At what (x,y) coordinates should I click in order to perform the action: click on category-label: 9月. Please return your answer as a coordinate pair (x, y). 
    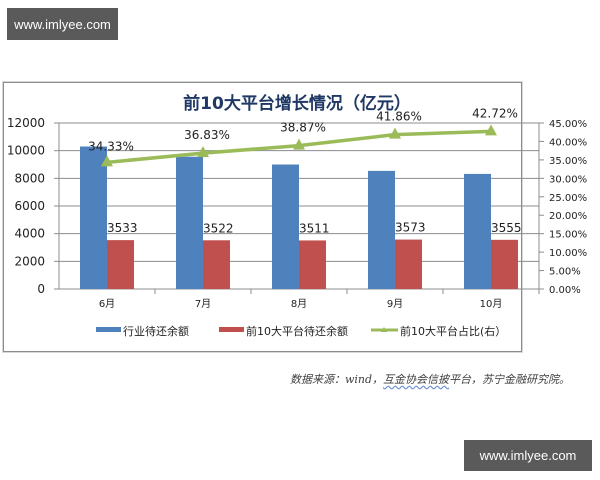
    Looking at the image, I should click on (395, 304).